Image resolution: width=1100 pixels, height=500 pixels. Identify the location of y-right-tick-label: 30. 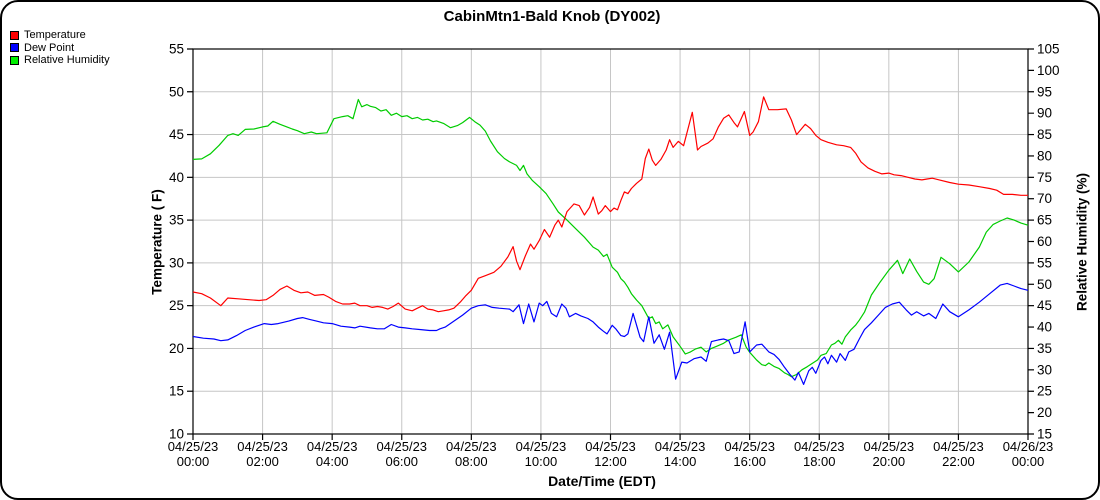
(1044, 369).